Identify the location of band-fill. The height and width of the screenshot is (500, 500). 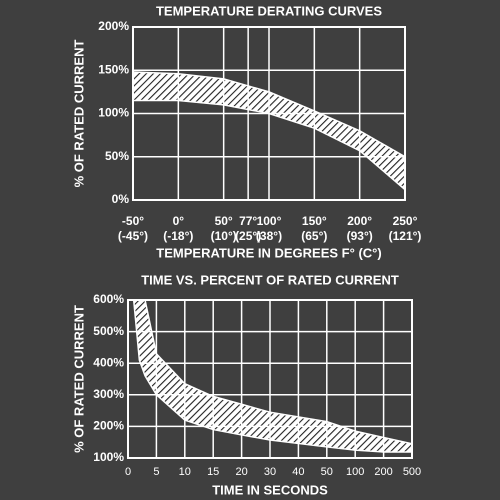
(269, 130).